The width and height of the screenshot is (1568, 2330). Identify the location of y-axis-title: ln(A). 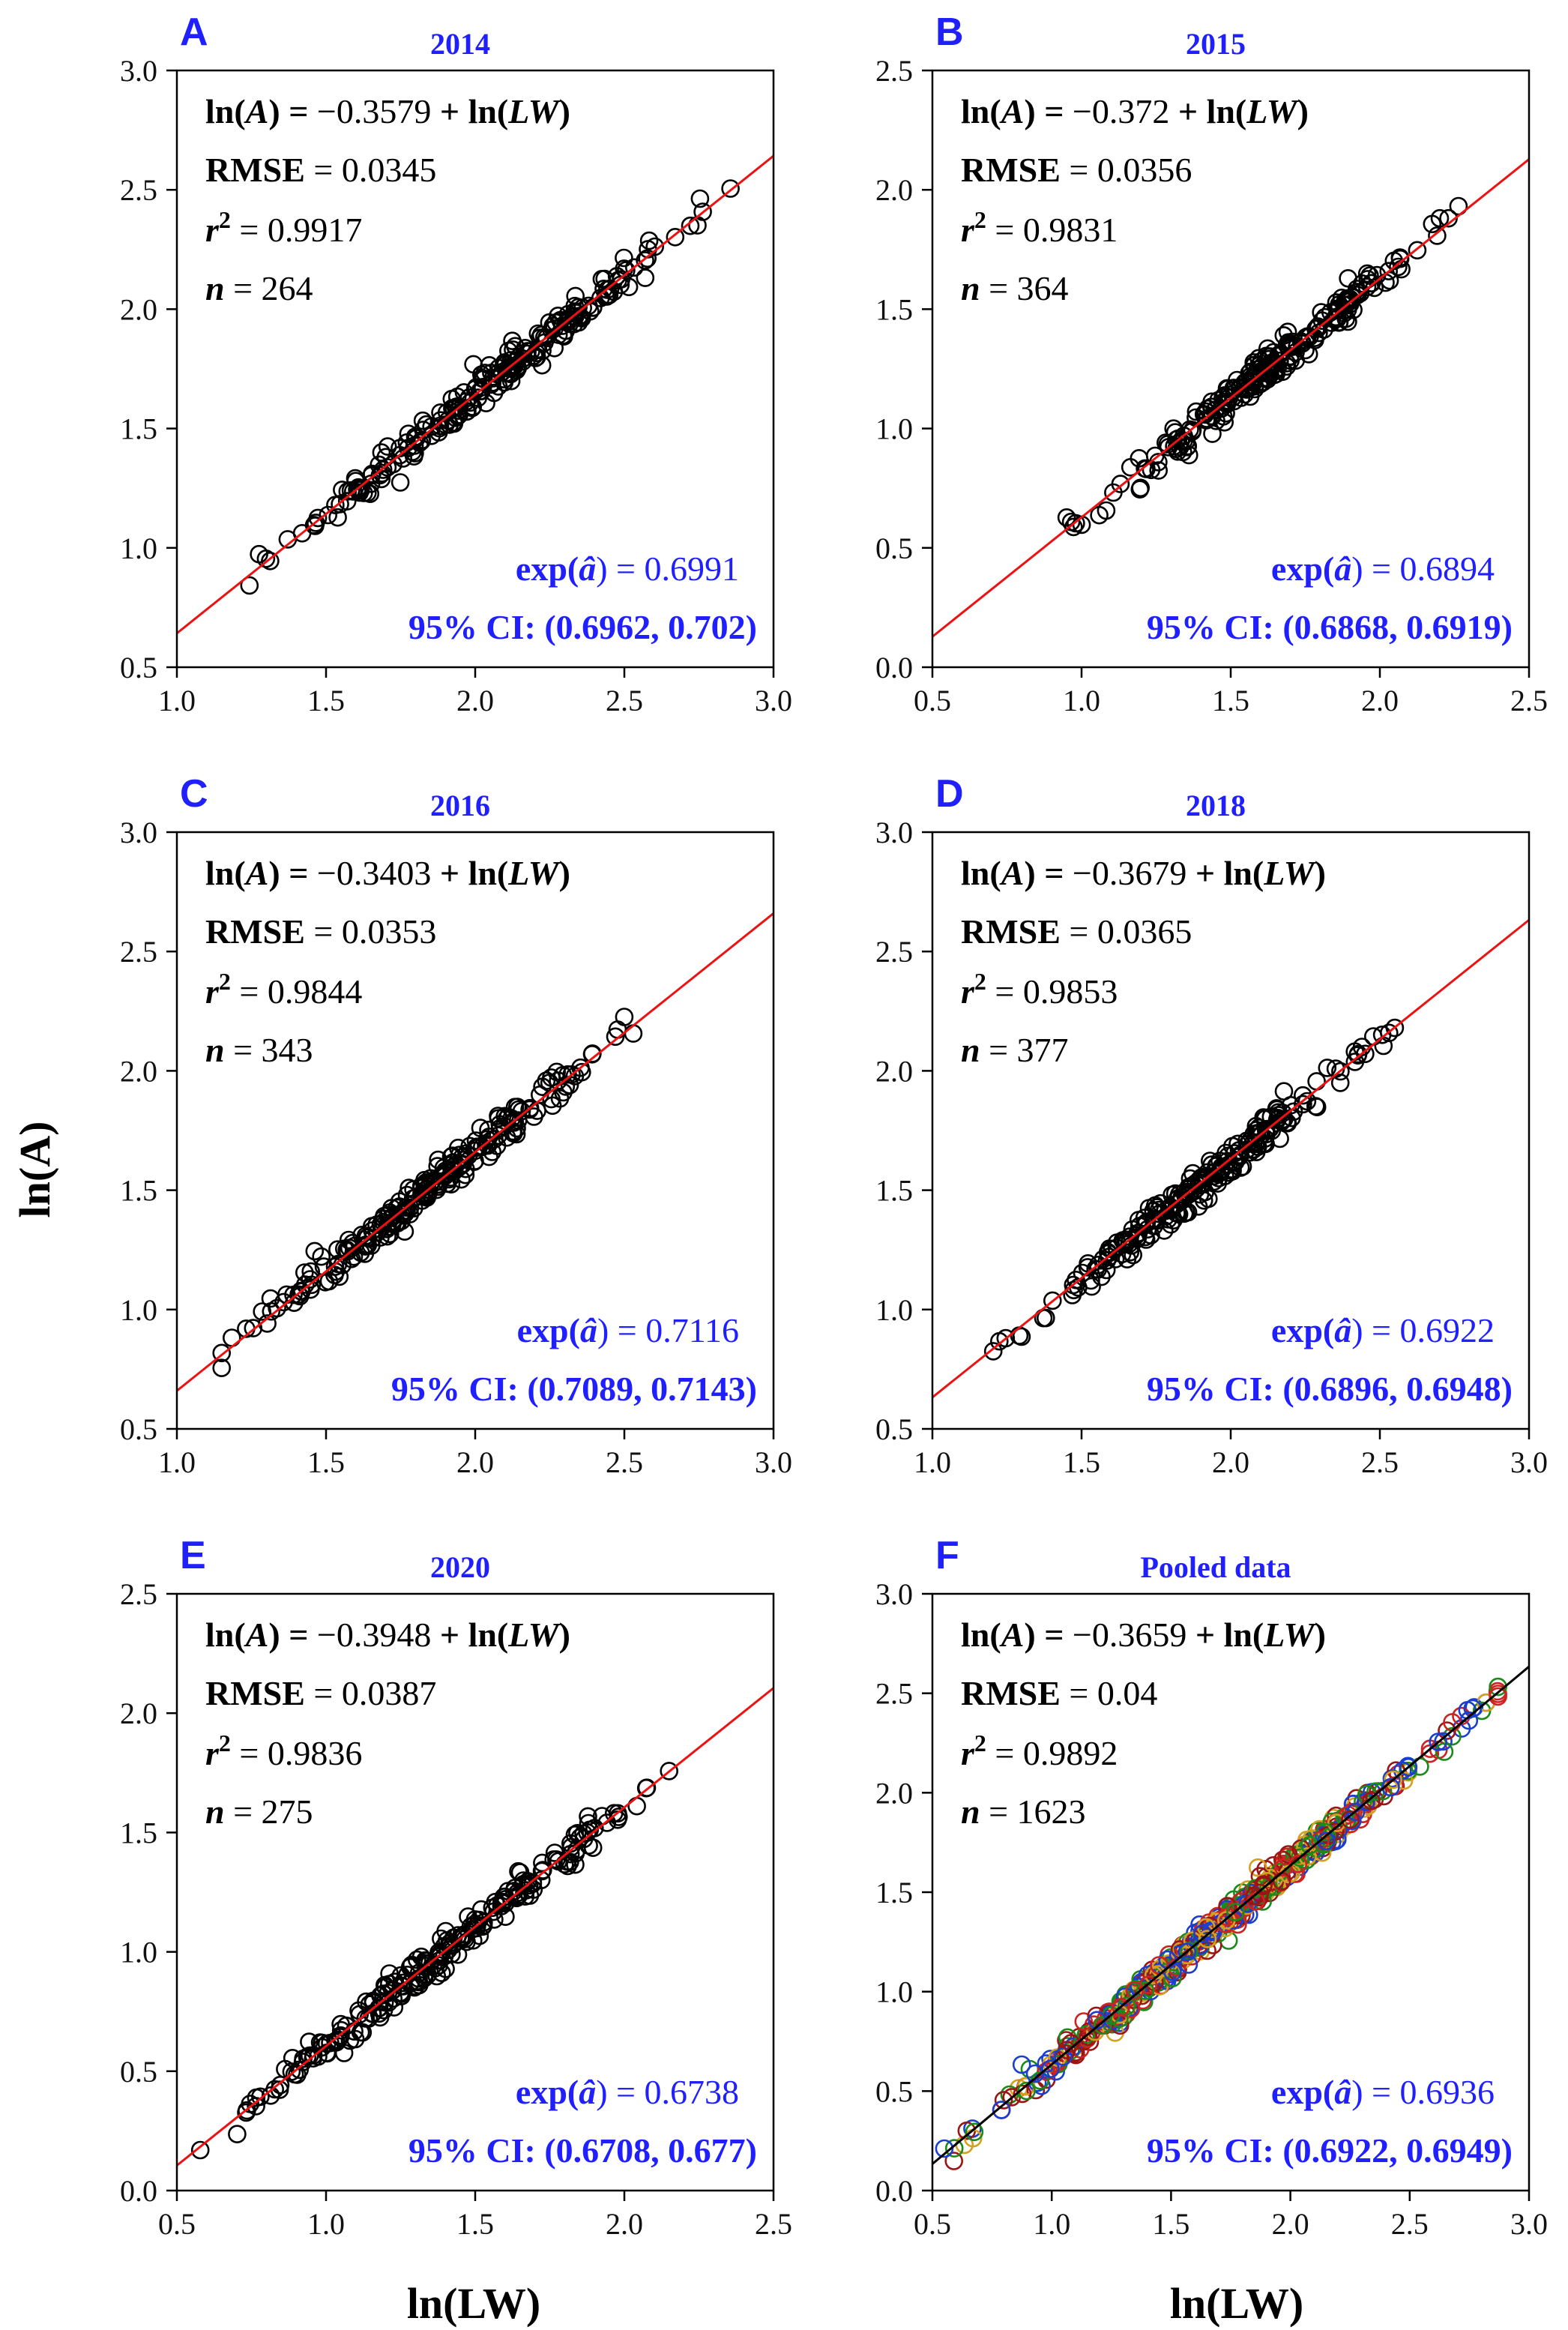
(34, 1170).